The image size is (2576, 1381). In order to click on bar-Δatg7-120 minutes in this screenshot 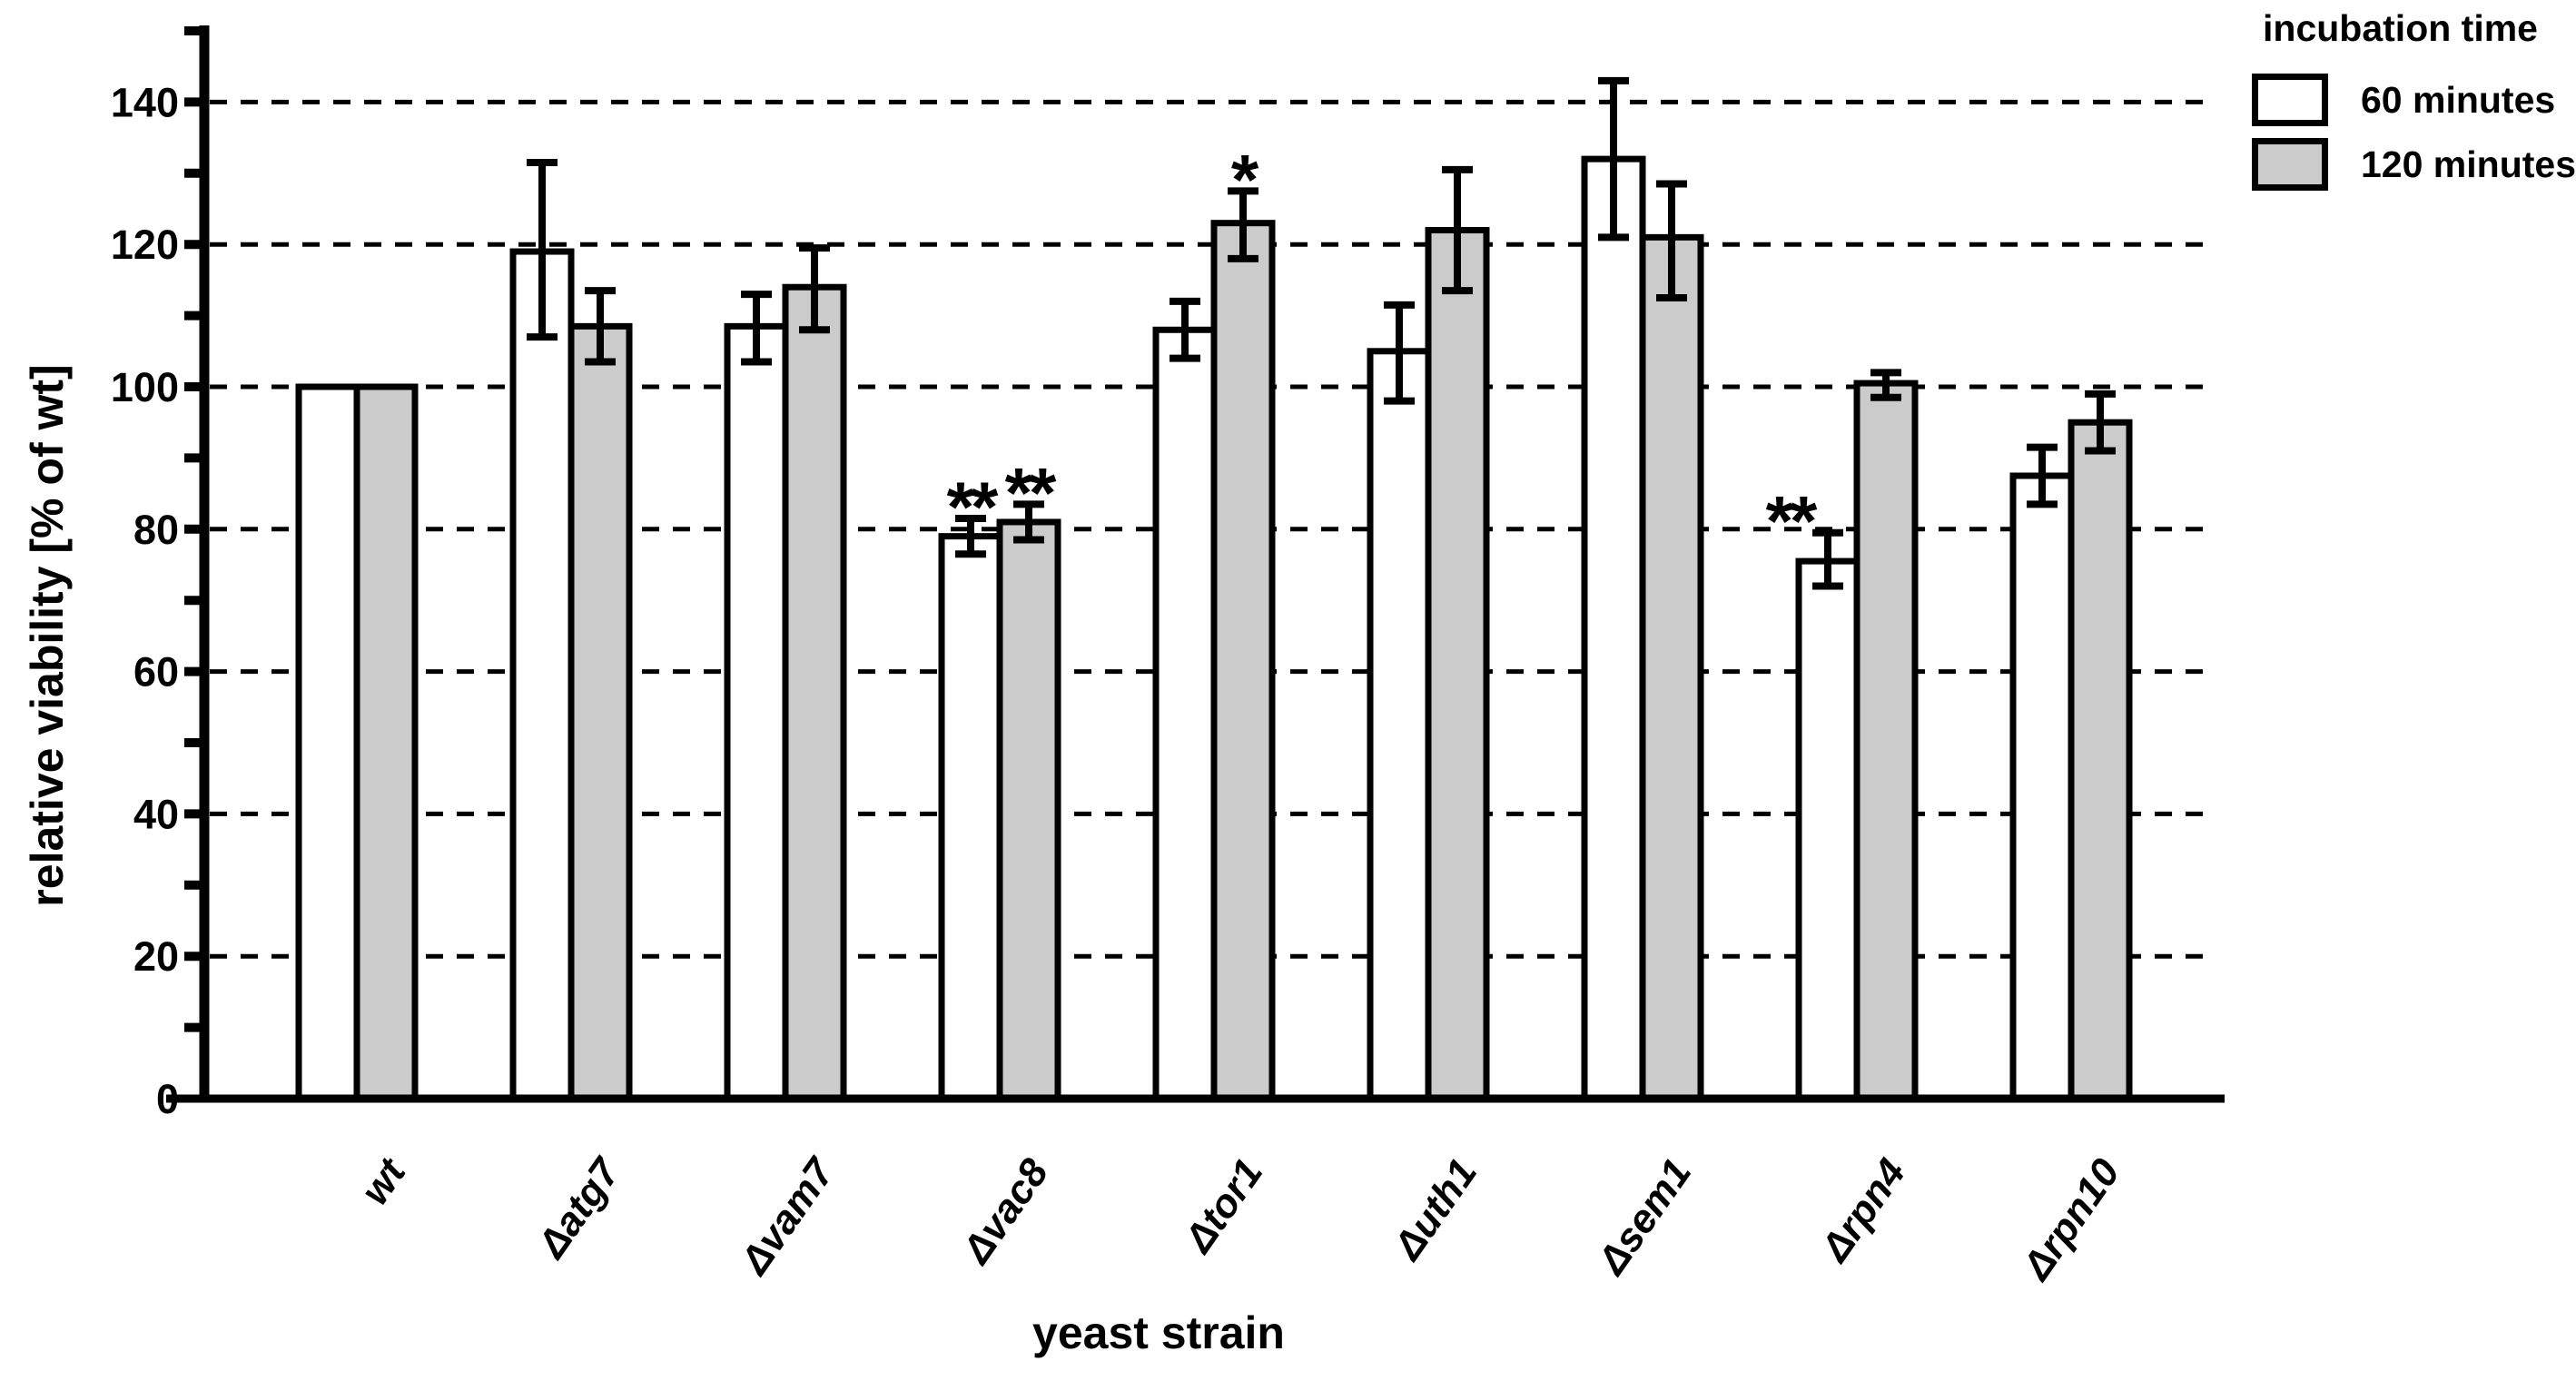, I will do `click(600, 712)`.